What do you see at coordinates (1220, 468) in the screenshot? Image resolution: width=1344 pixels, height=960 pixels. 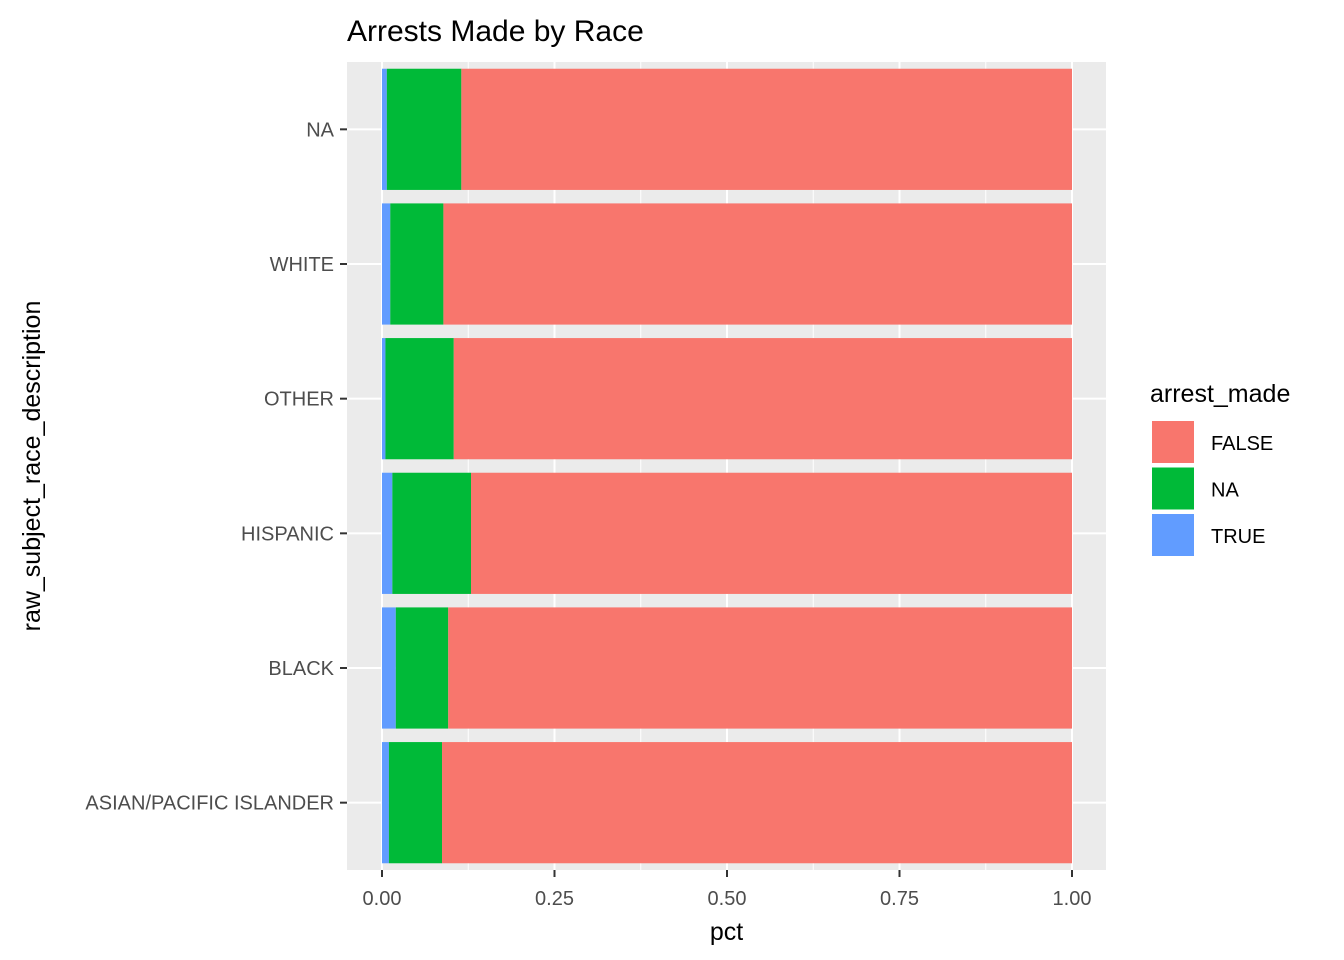 I see `legend: arrest_made FALSE NA TRUE` at bounding box center [1220, 468].